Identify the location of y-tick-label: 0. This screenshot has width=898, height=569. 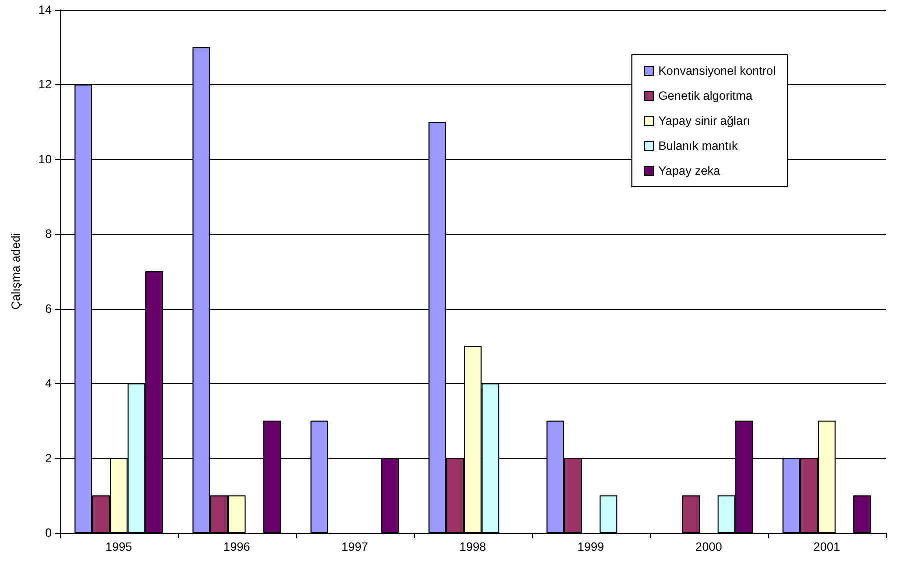
(48, 533).